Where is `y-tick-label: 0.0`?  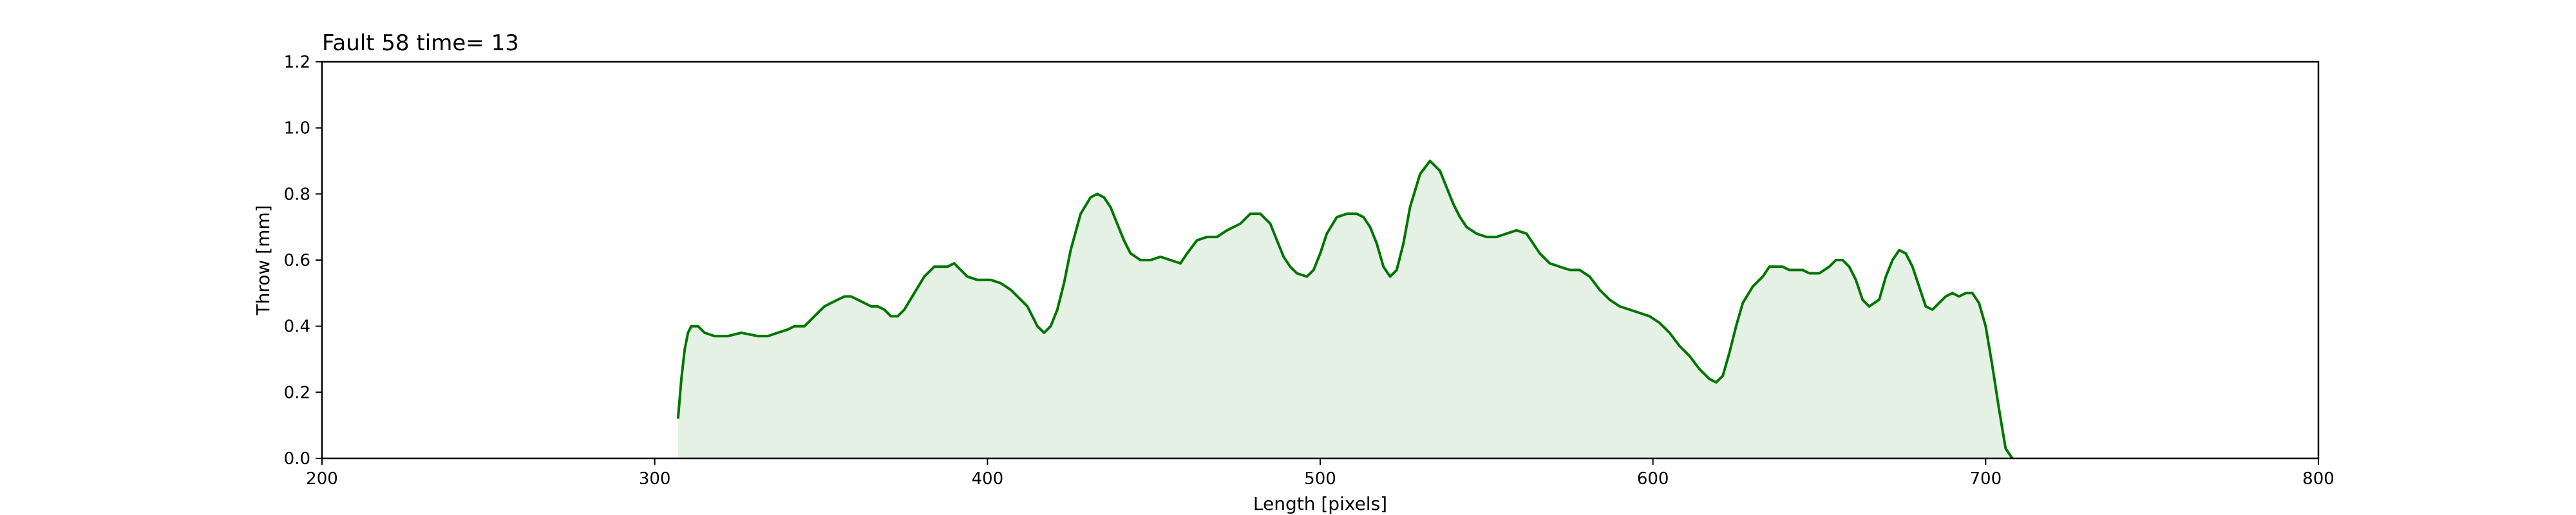 y-tick-label: 0.0 is located at coordinates (297, 459).